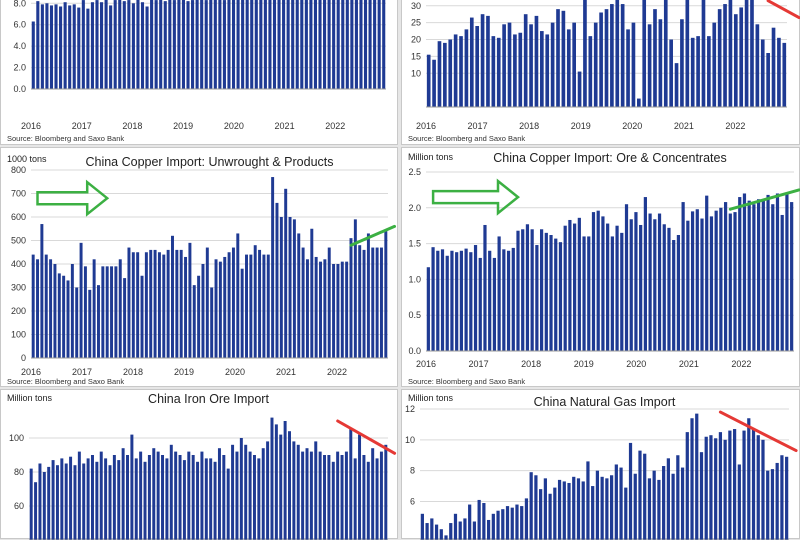 The height and width of the screenshot is (540, 800). Describe the element at coordinates (19, 506) in the screenshot. I see `y-tick-label: 60` at that location.